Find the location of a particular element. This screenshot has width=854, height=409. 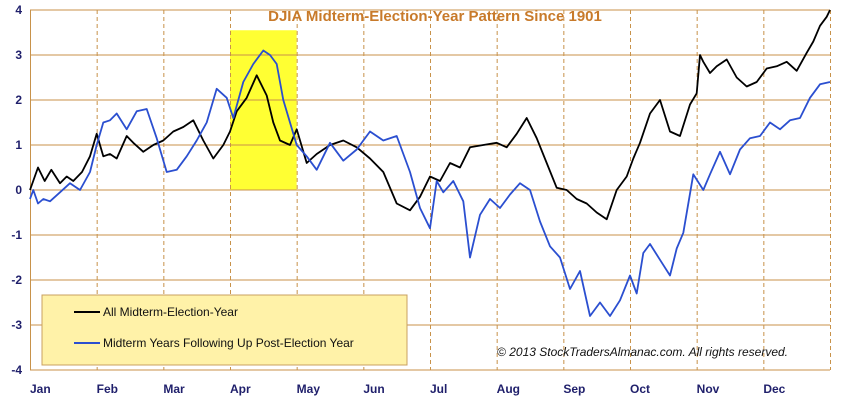

x-tick-label: Jul is located at coordinates (438, 389).